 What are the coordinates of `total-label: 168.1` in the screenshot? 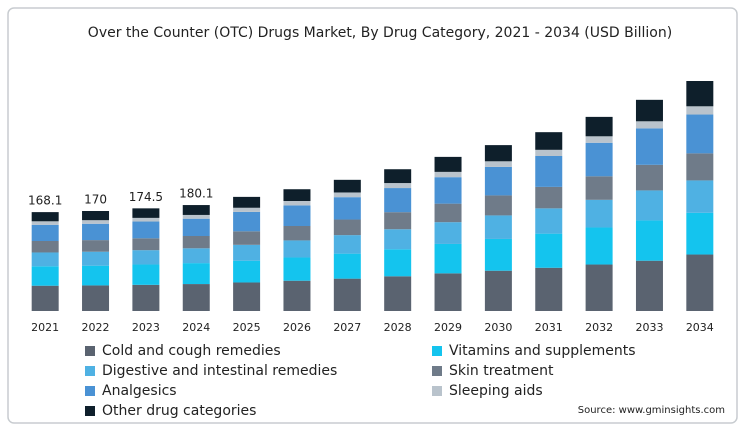 It's located at (45, 201).